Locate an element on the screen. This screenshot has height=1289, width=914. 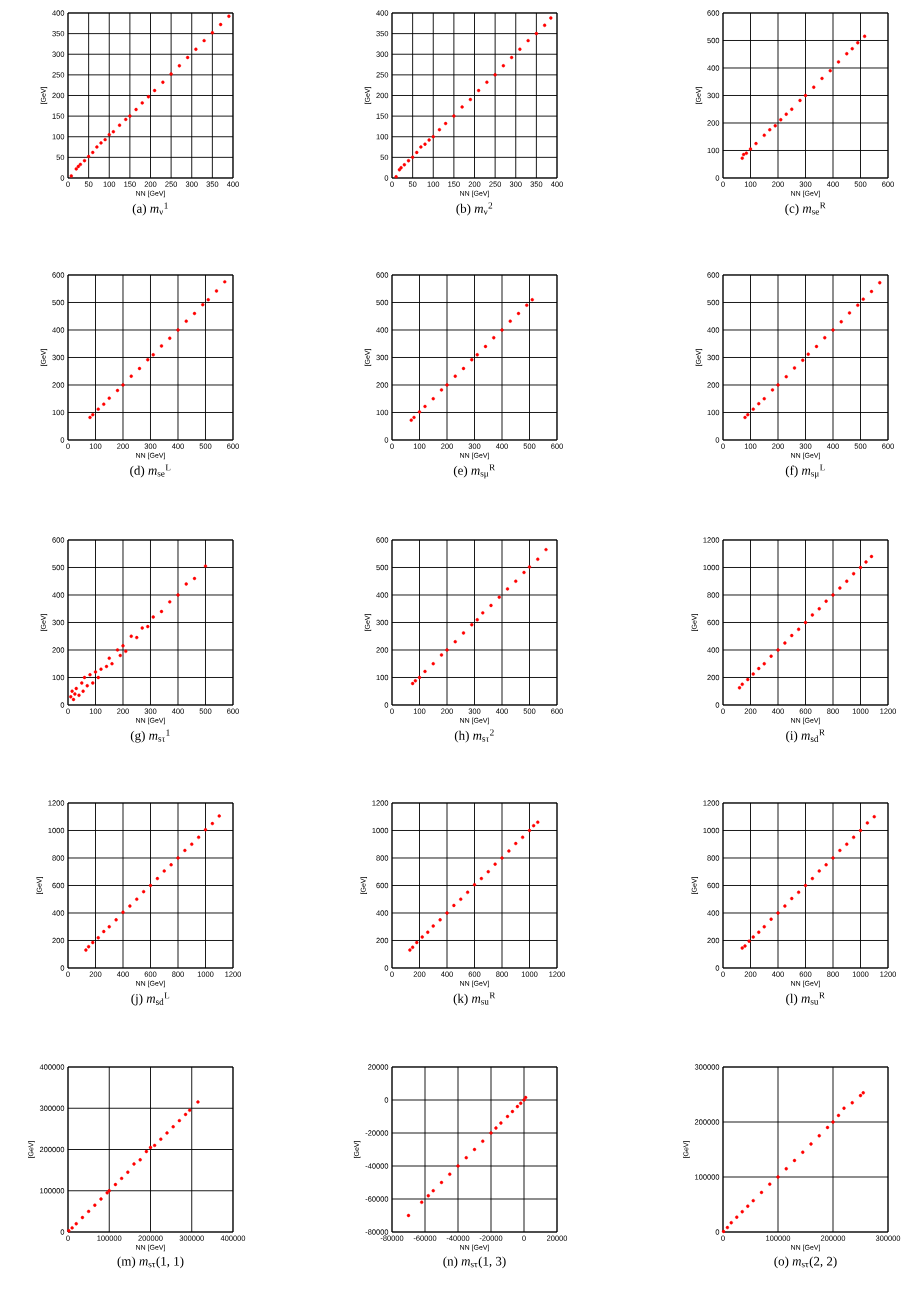
text: (h) m$_{sτ}$2 is located at coordinates (474, 736).